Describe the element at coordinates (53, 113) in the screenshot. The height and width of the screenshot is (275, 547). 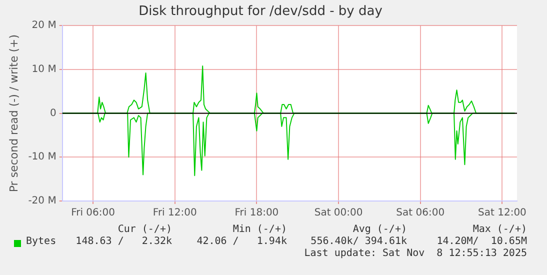
I see `y-tick-label: 0` at that location.